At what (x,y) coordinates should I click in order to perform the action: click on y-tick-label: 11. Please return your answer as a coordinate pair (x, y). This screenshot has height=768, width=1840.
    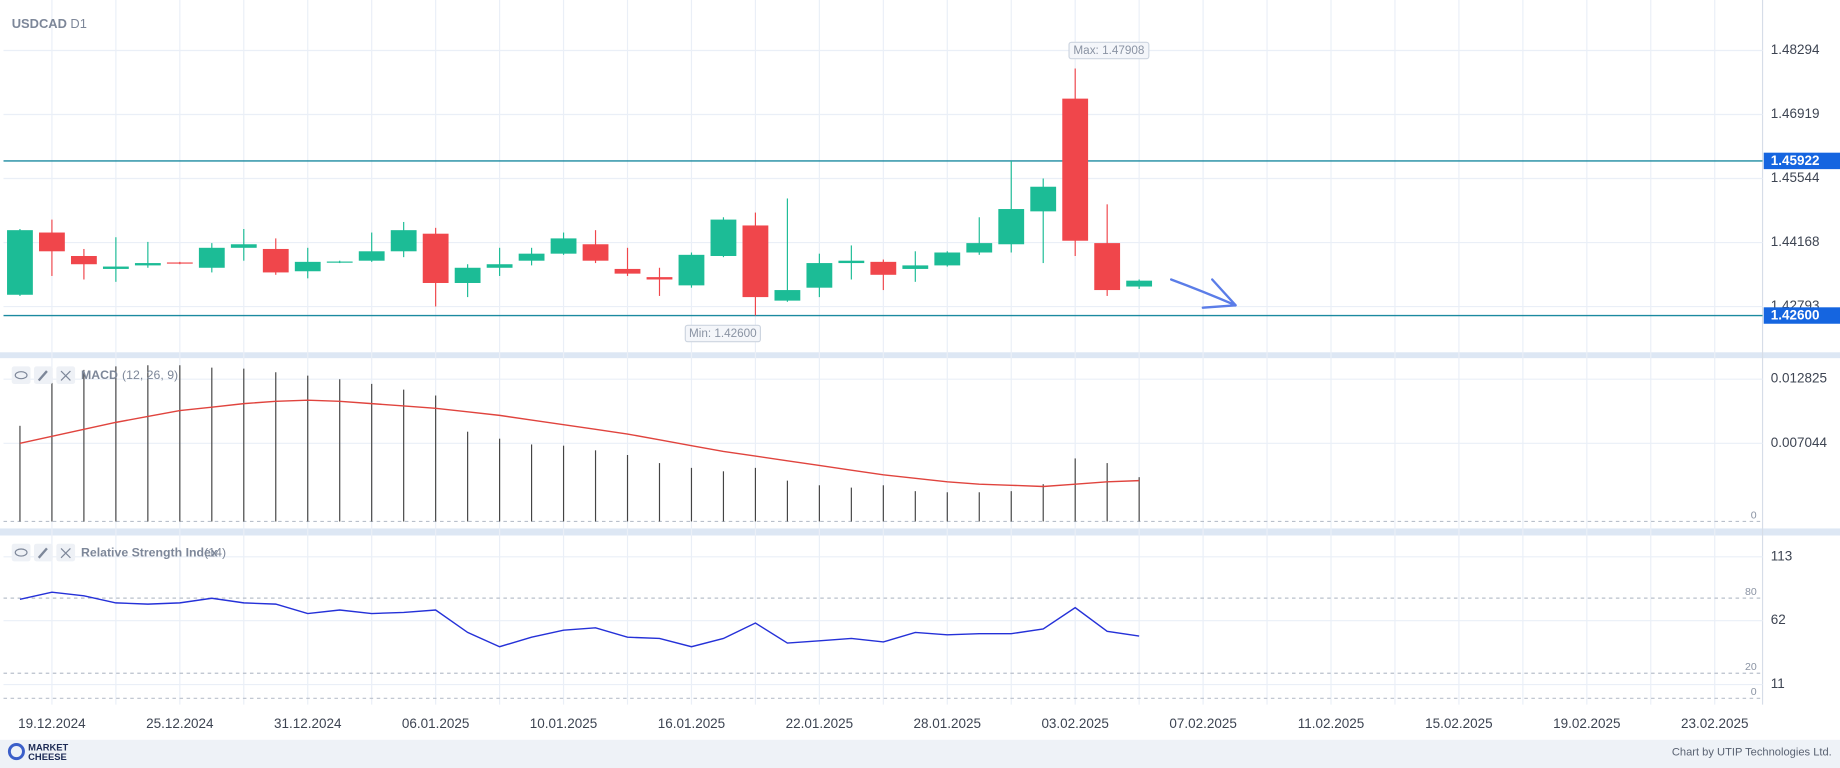
    Looking at the image, I should click on (1778, 683).